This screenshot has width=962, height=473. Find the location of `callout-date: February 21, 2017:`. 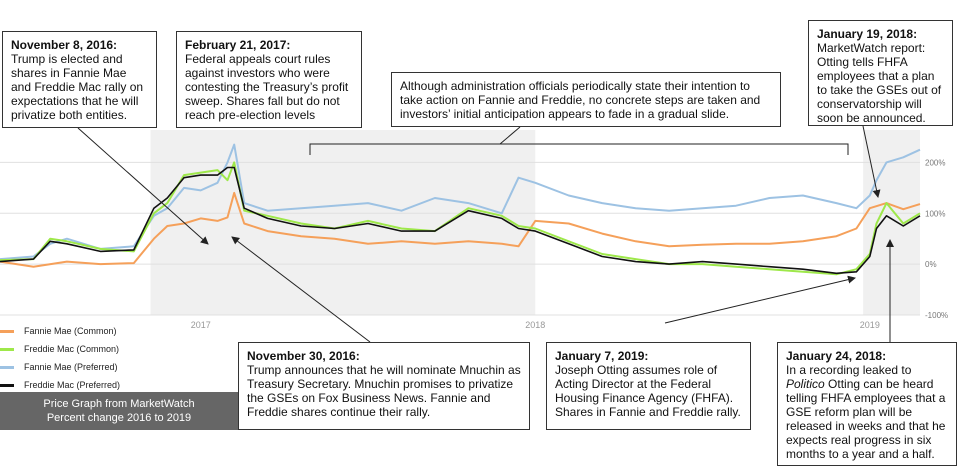

callout-date: February 21, 2017: is located at coordinates (238, 45).